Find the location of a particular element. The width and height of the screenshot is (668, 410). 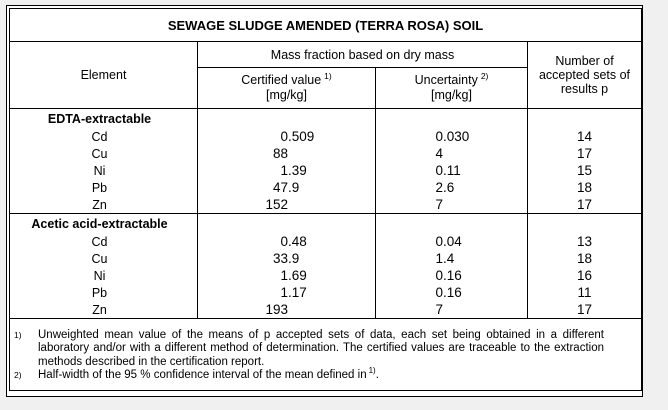

footnote-2-marker: 2) is located at coordinates (18, 375).